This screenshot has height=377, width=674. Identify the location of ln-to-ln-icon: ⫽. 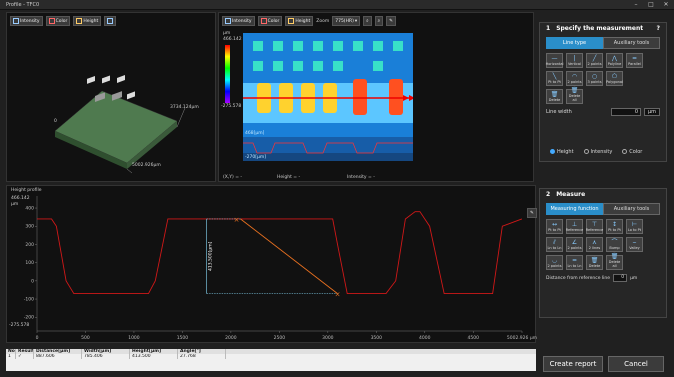
(554, 242).